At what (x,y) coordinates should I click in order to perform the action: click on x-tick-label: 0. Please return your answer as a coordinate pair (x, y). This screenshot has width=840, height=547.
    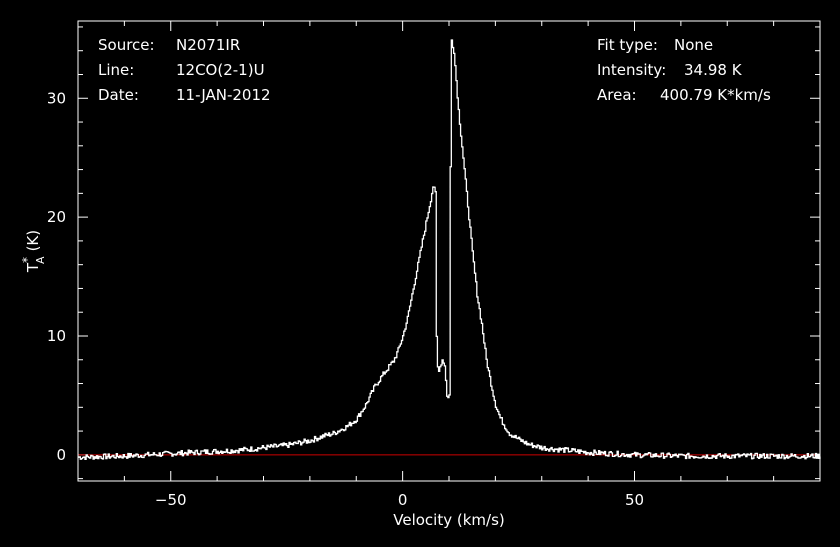
    Looking at the image, I should click on (403, 500).